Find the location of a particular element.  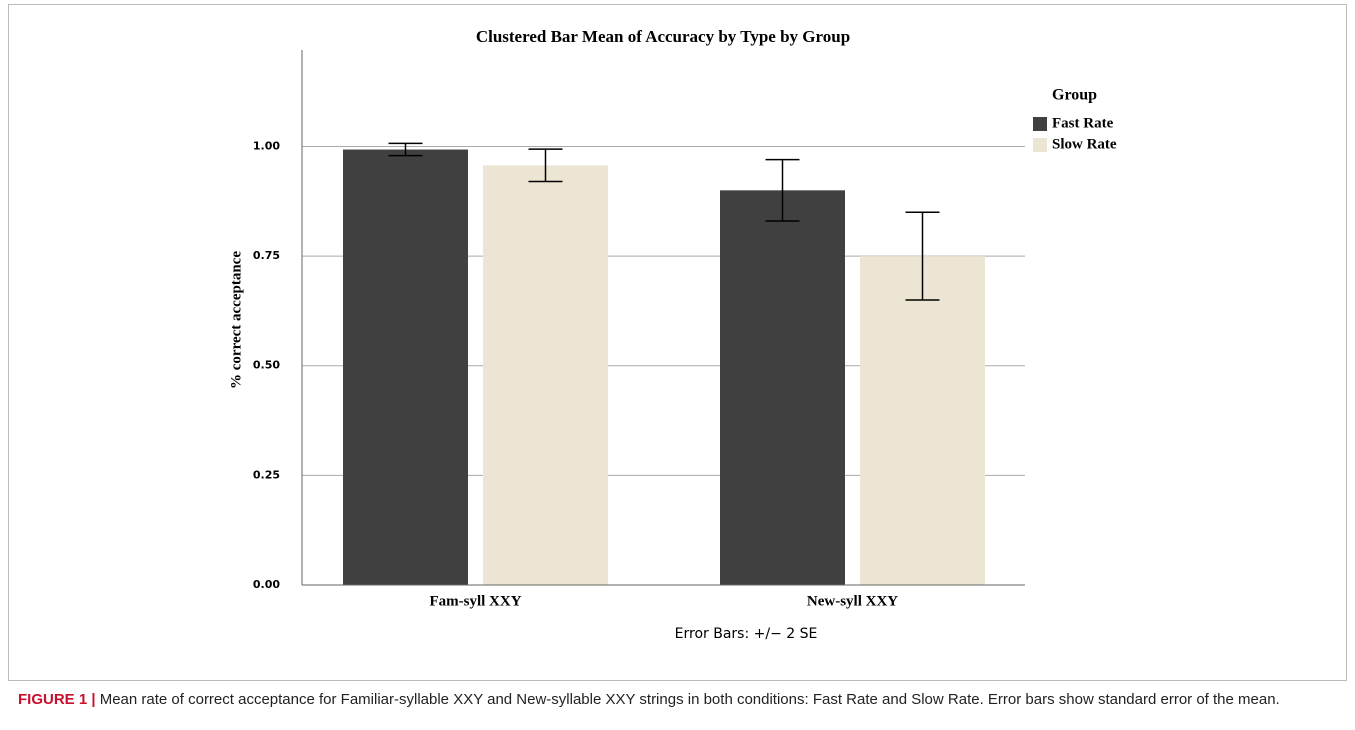

y-tick-label: 0.25 is located at coordinates (266, 474).